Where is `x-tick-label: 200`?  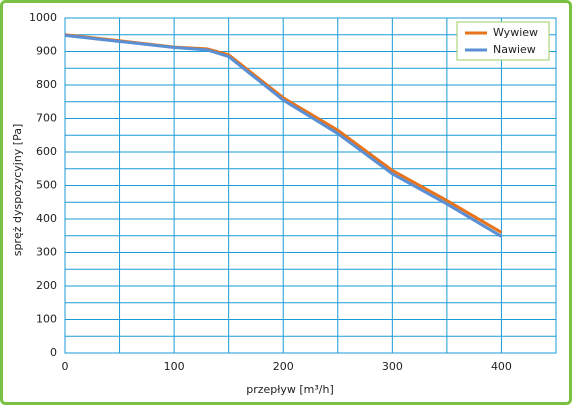 x-tick-label: 200 is located at coordinates (283, 366).